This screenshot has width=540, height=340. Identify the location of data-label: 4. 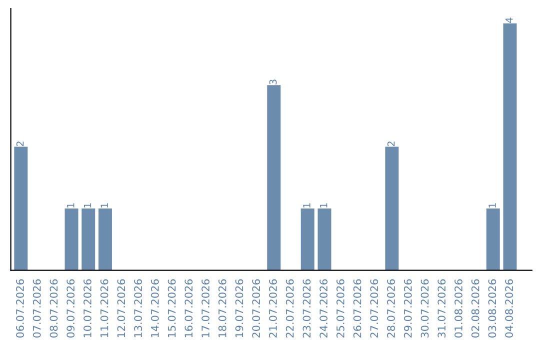
(509, 20).